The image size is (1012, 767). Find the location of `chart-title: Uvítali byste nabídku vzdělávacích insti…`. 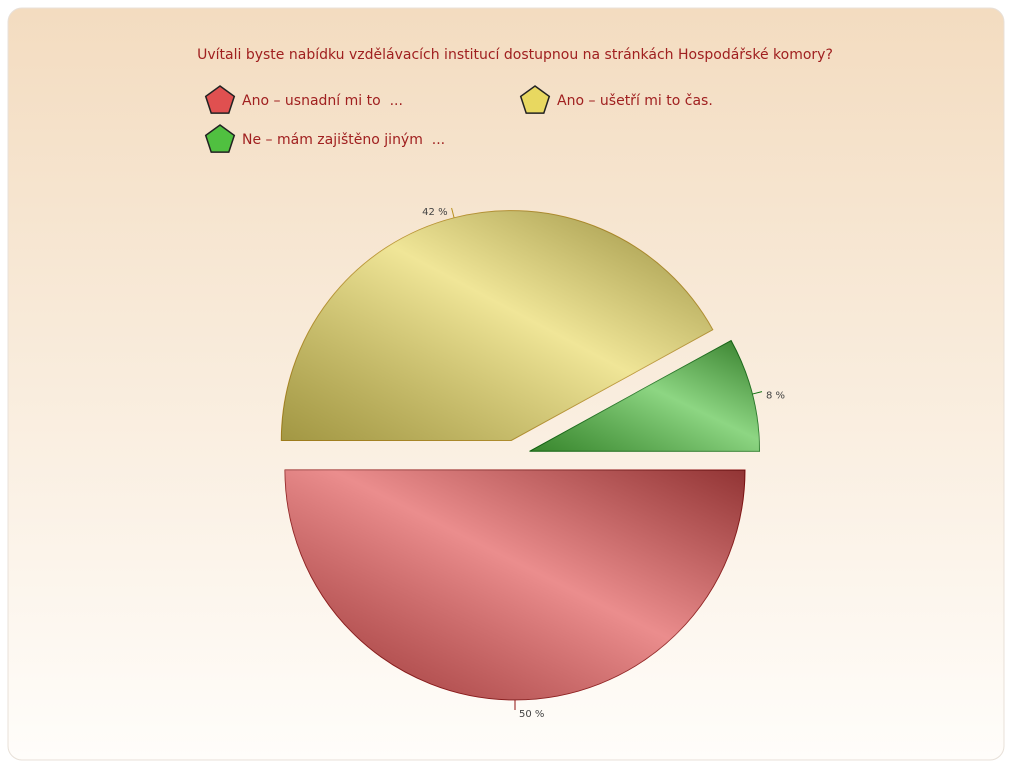

chart-title: Uvítali byste nabídku vzdělávacích insti… is located at coordinates (515, 55).